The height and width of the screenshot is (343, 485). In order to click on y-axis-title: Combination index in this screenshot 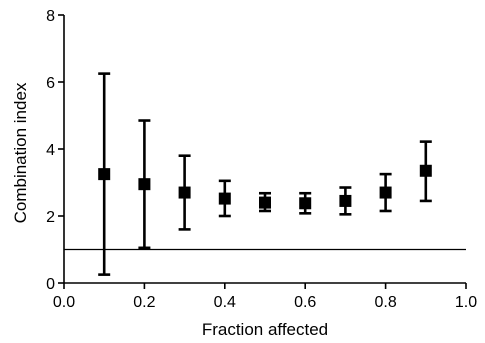, I will do `click(20, 152)`.